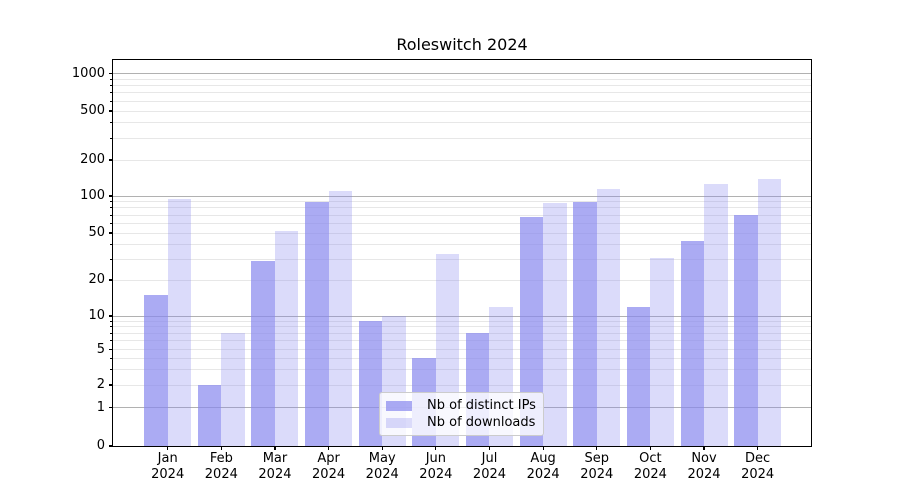 The width and height of the screenshot is (900, 500). Describe the element at coordinates (96, 315) in the screenshot. I see `y-axis-tick-label: 10` at that location.